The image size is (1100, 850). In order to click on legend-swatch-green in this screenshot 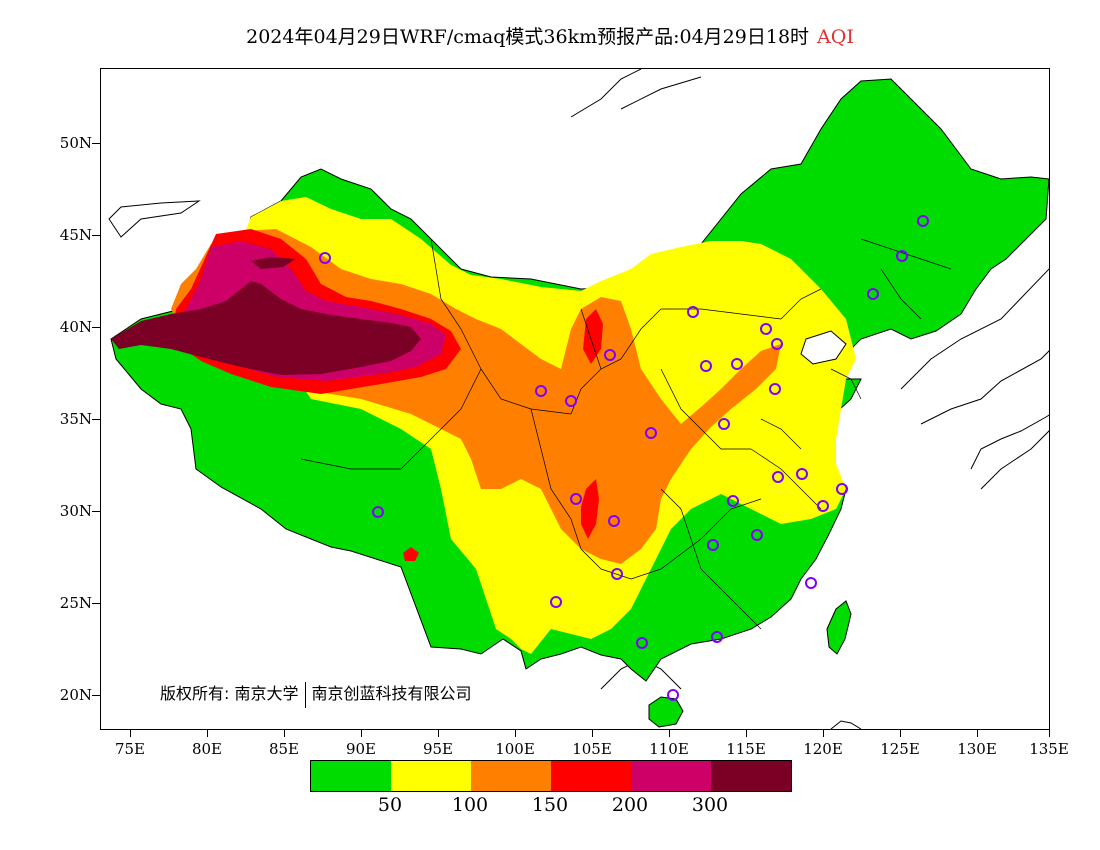, I will do `click(351, 776)`.